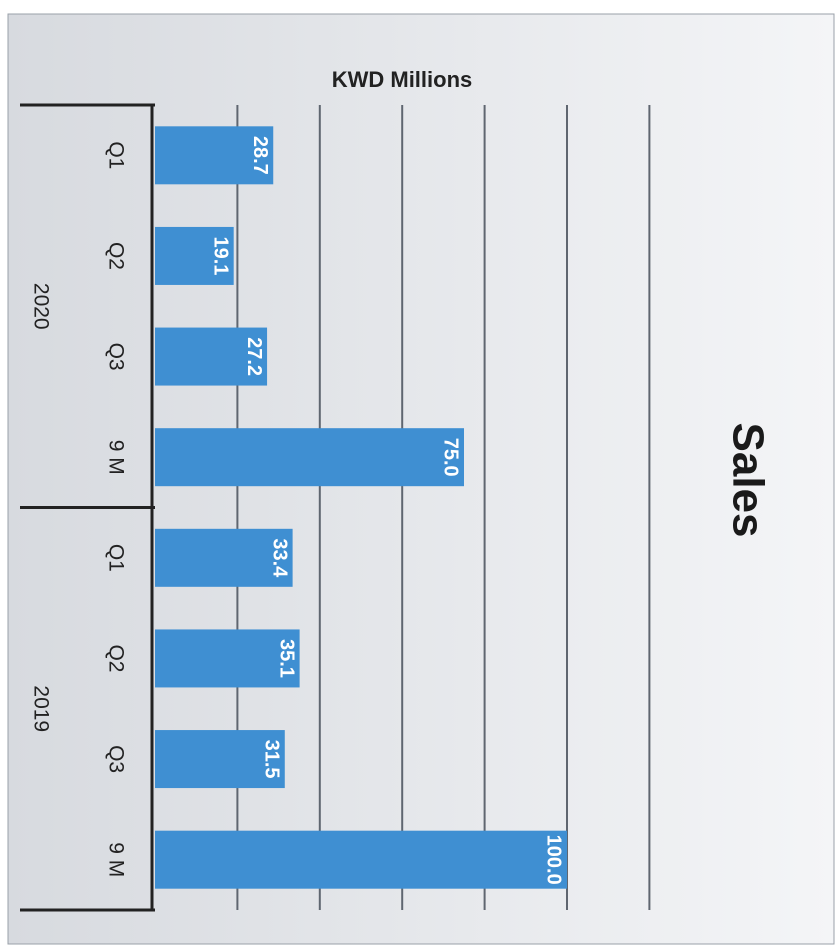  Describe the element at coordinates (40, 306) in the screenshot. I see `group-label: 2020` at that location.